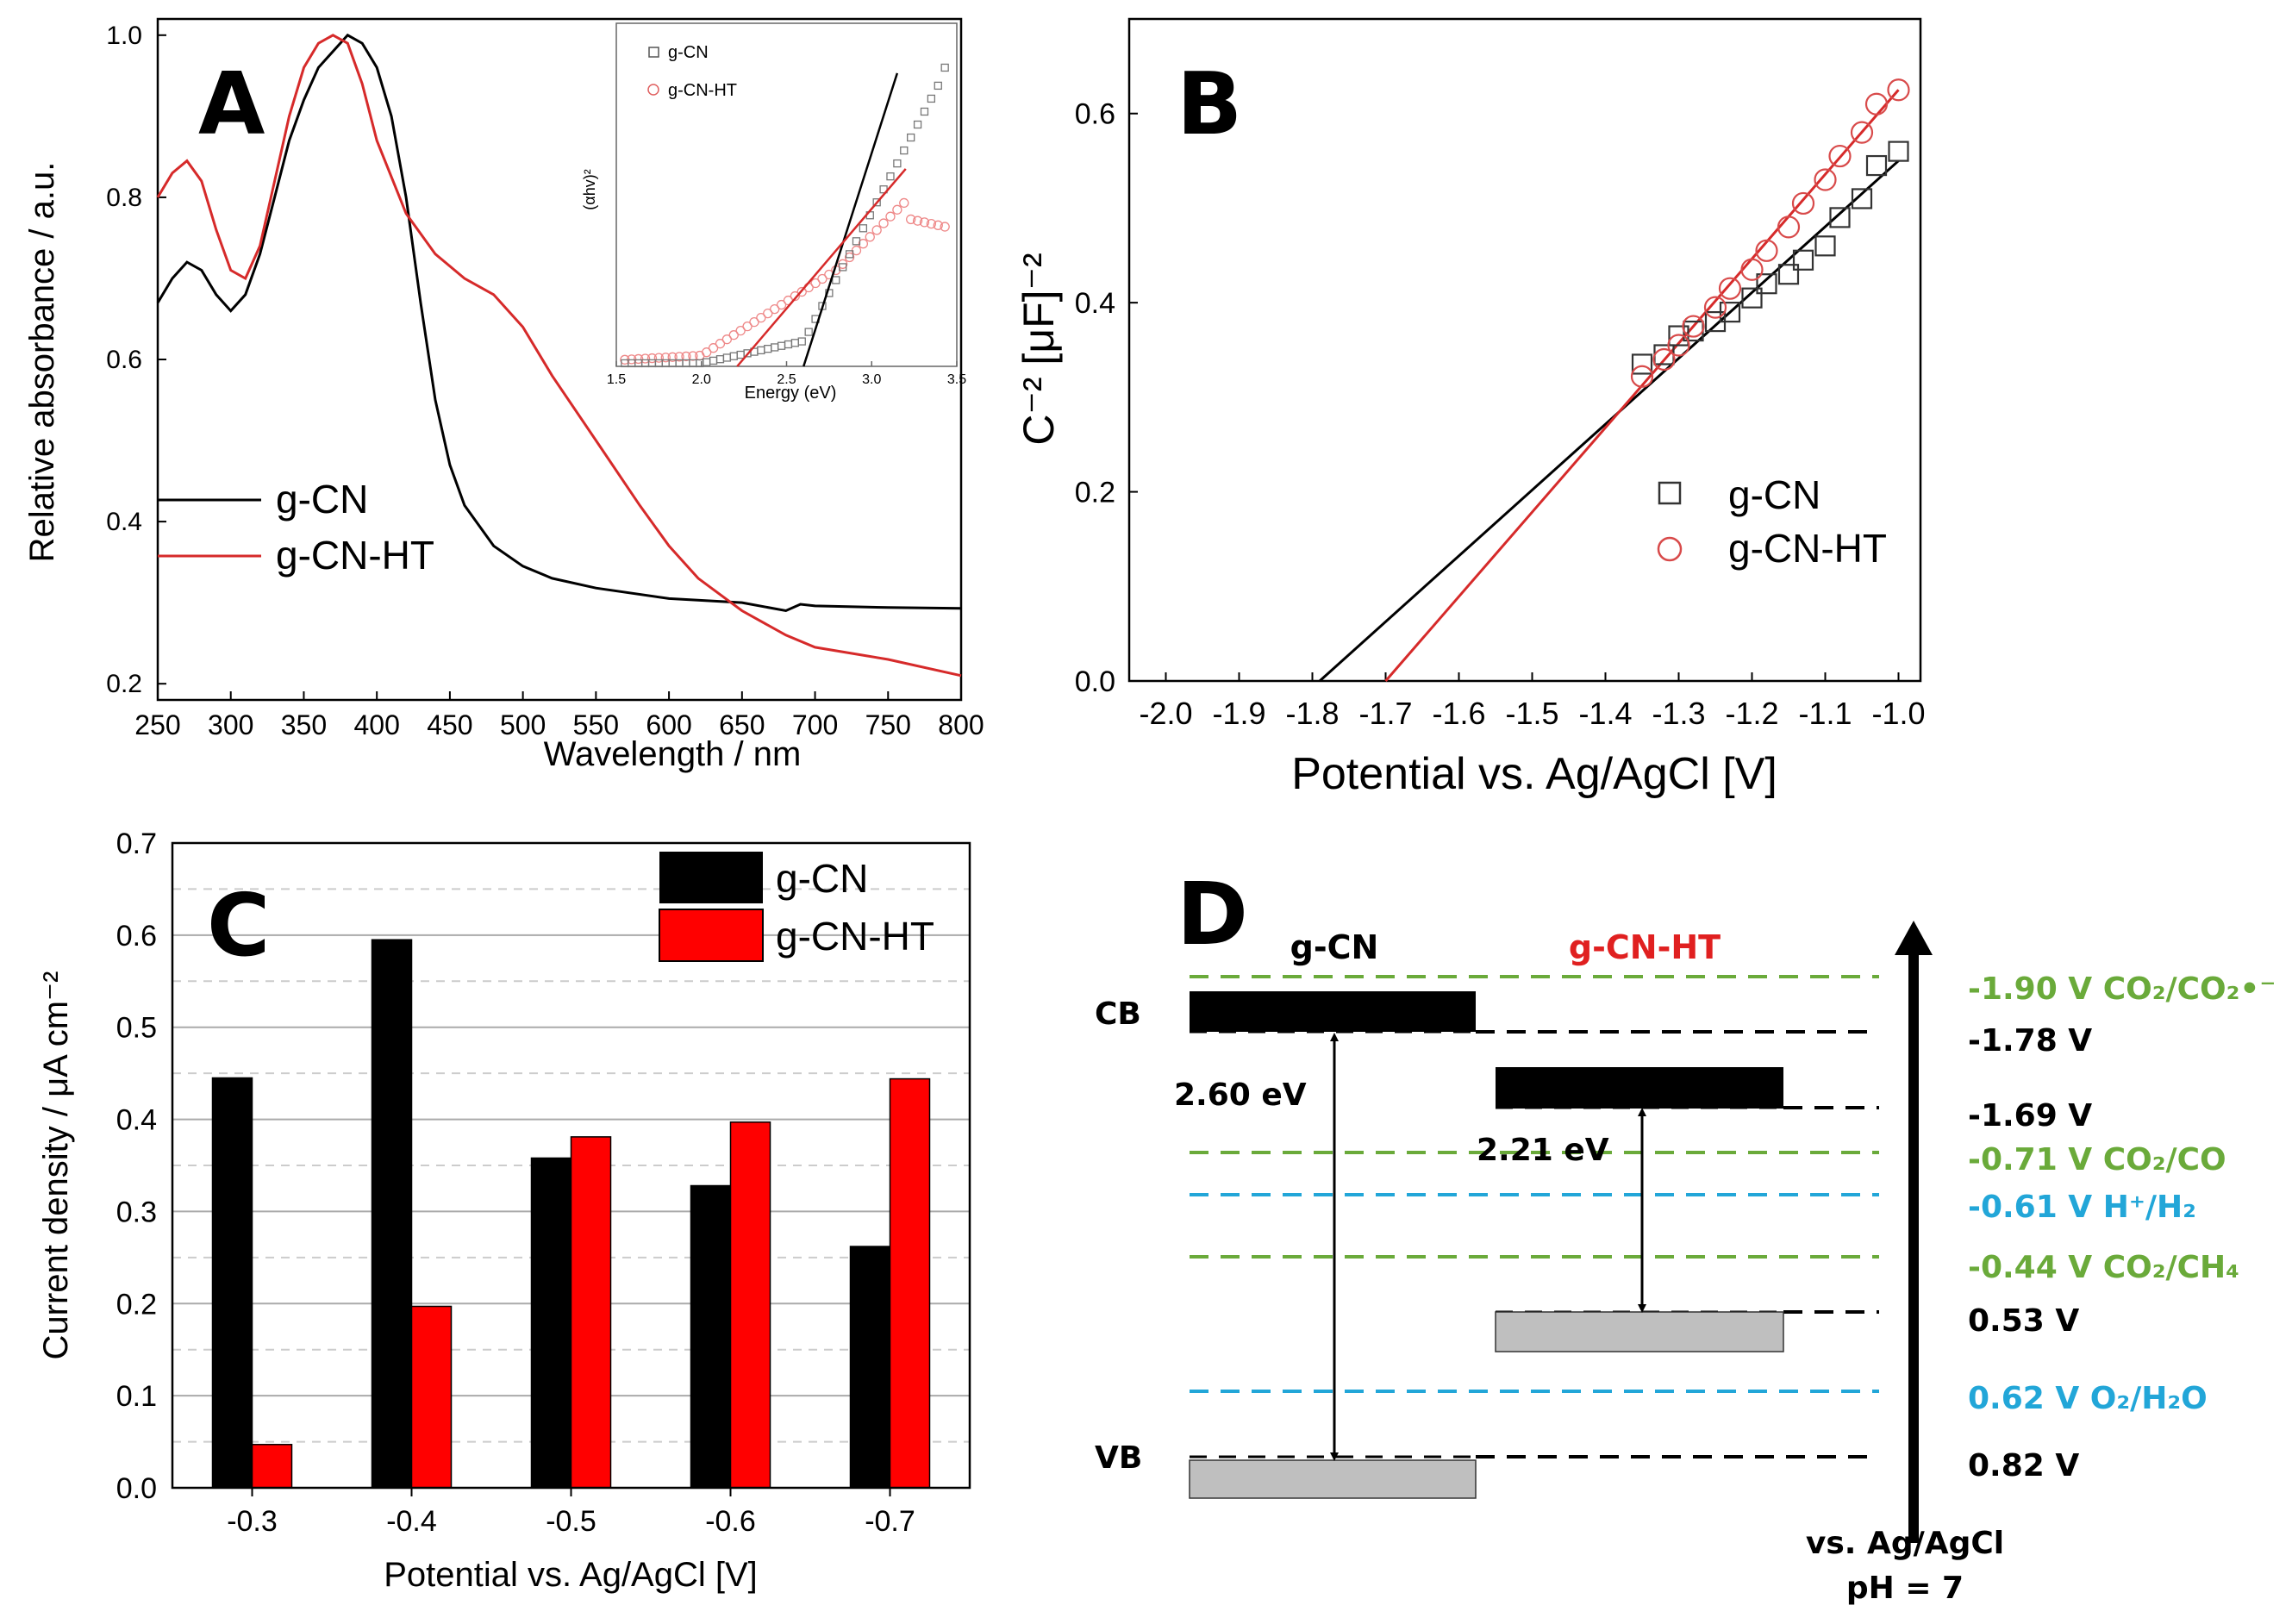 The width and height of the screenshot is (2292, 1624). I want to click on cb-label: CB, so click(1118, 1014).